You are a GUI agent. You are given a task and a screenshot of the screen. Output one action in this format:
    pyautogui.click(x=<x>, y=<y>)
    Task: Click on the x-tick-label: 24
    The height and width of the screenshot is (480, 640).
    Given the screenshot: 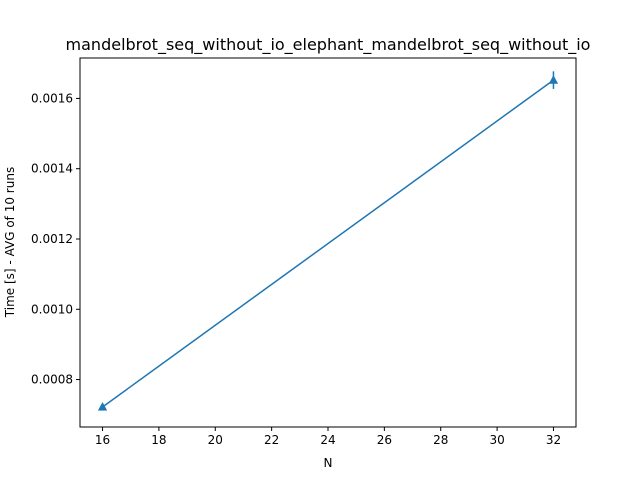 What is the action you would take?
    pyautogui.click(x=327, y=440)
    